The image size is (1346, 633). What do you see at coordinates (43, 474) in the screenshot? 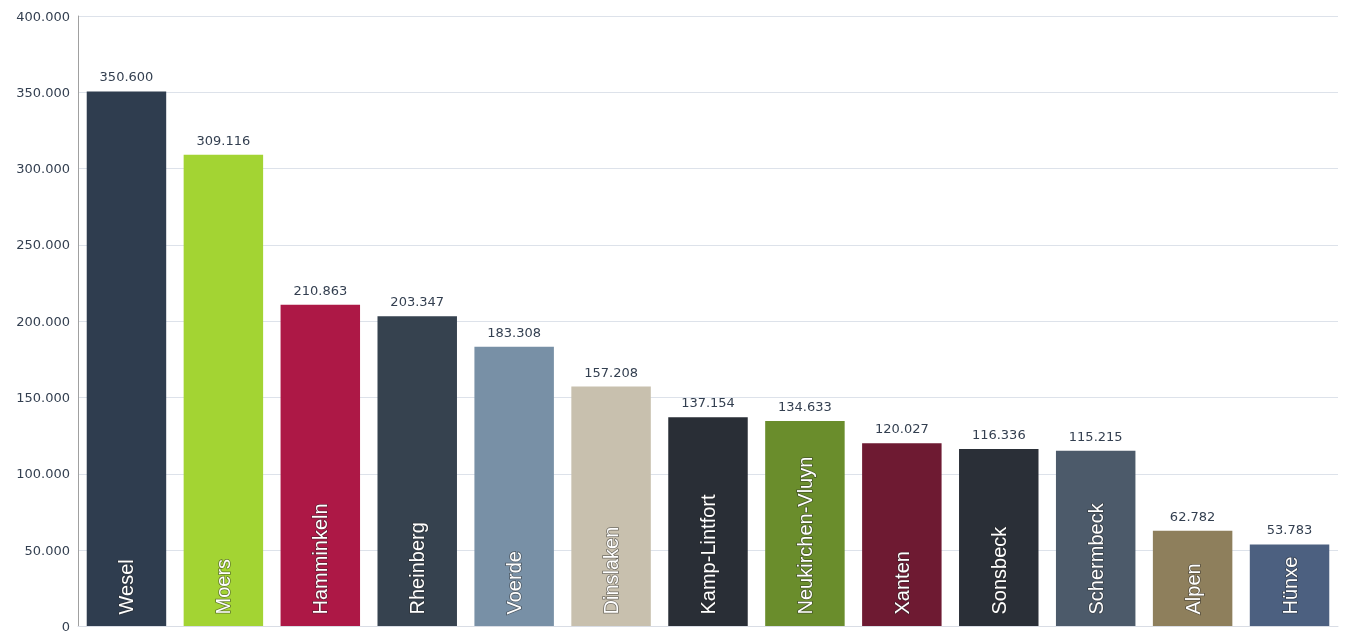
I see `y-tick-label: 100.000` at bounding box center [43, 474].